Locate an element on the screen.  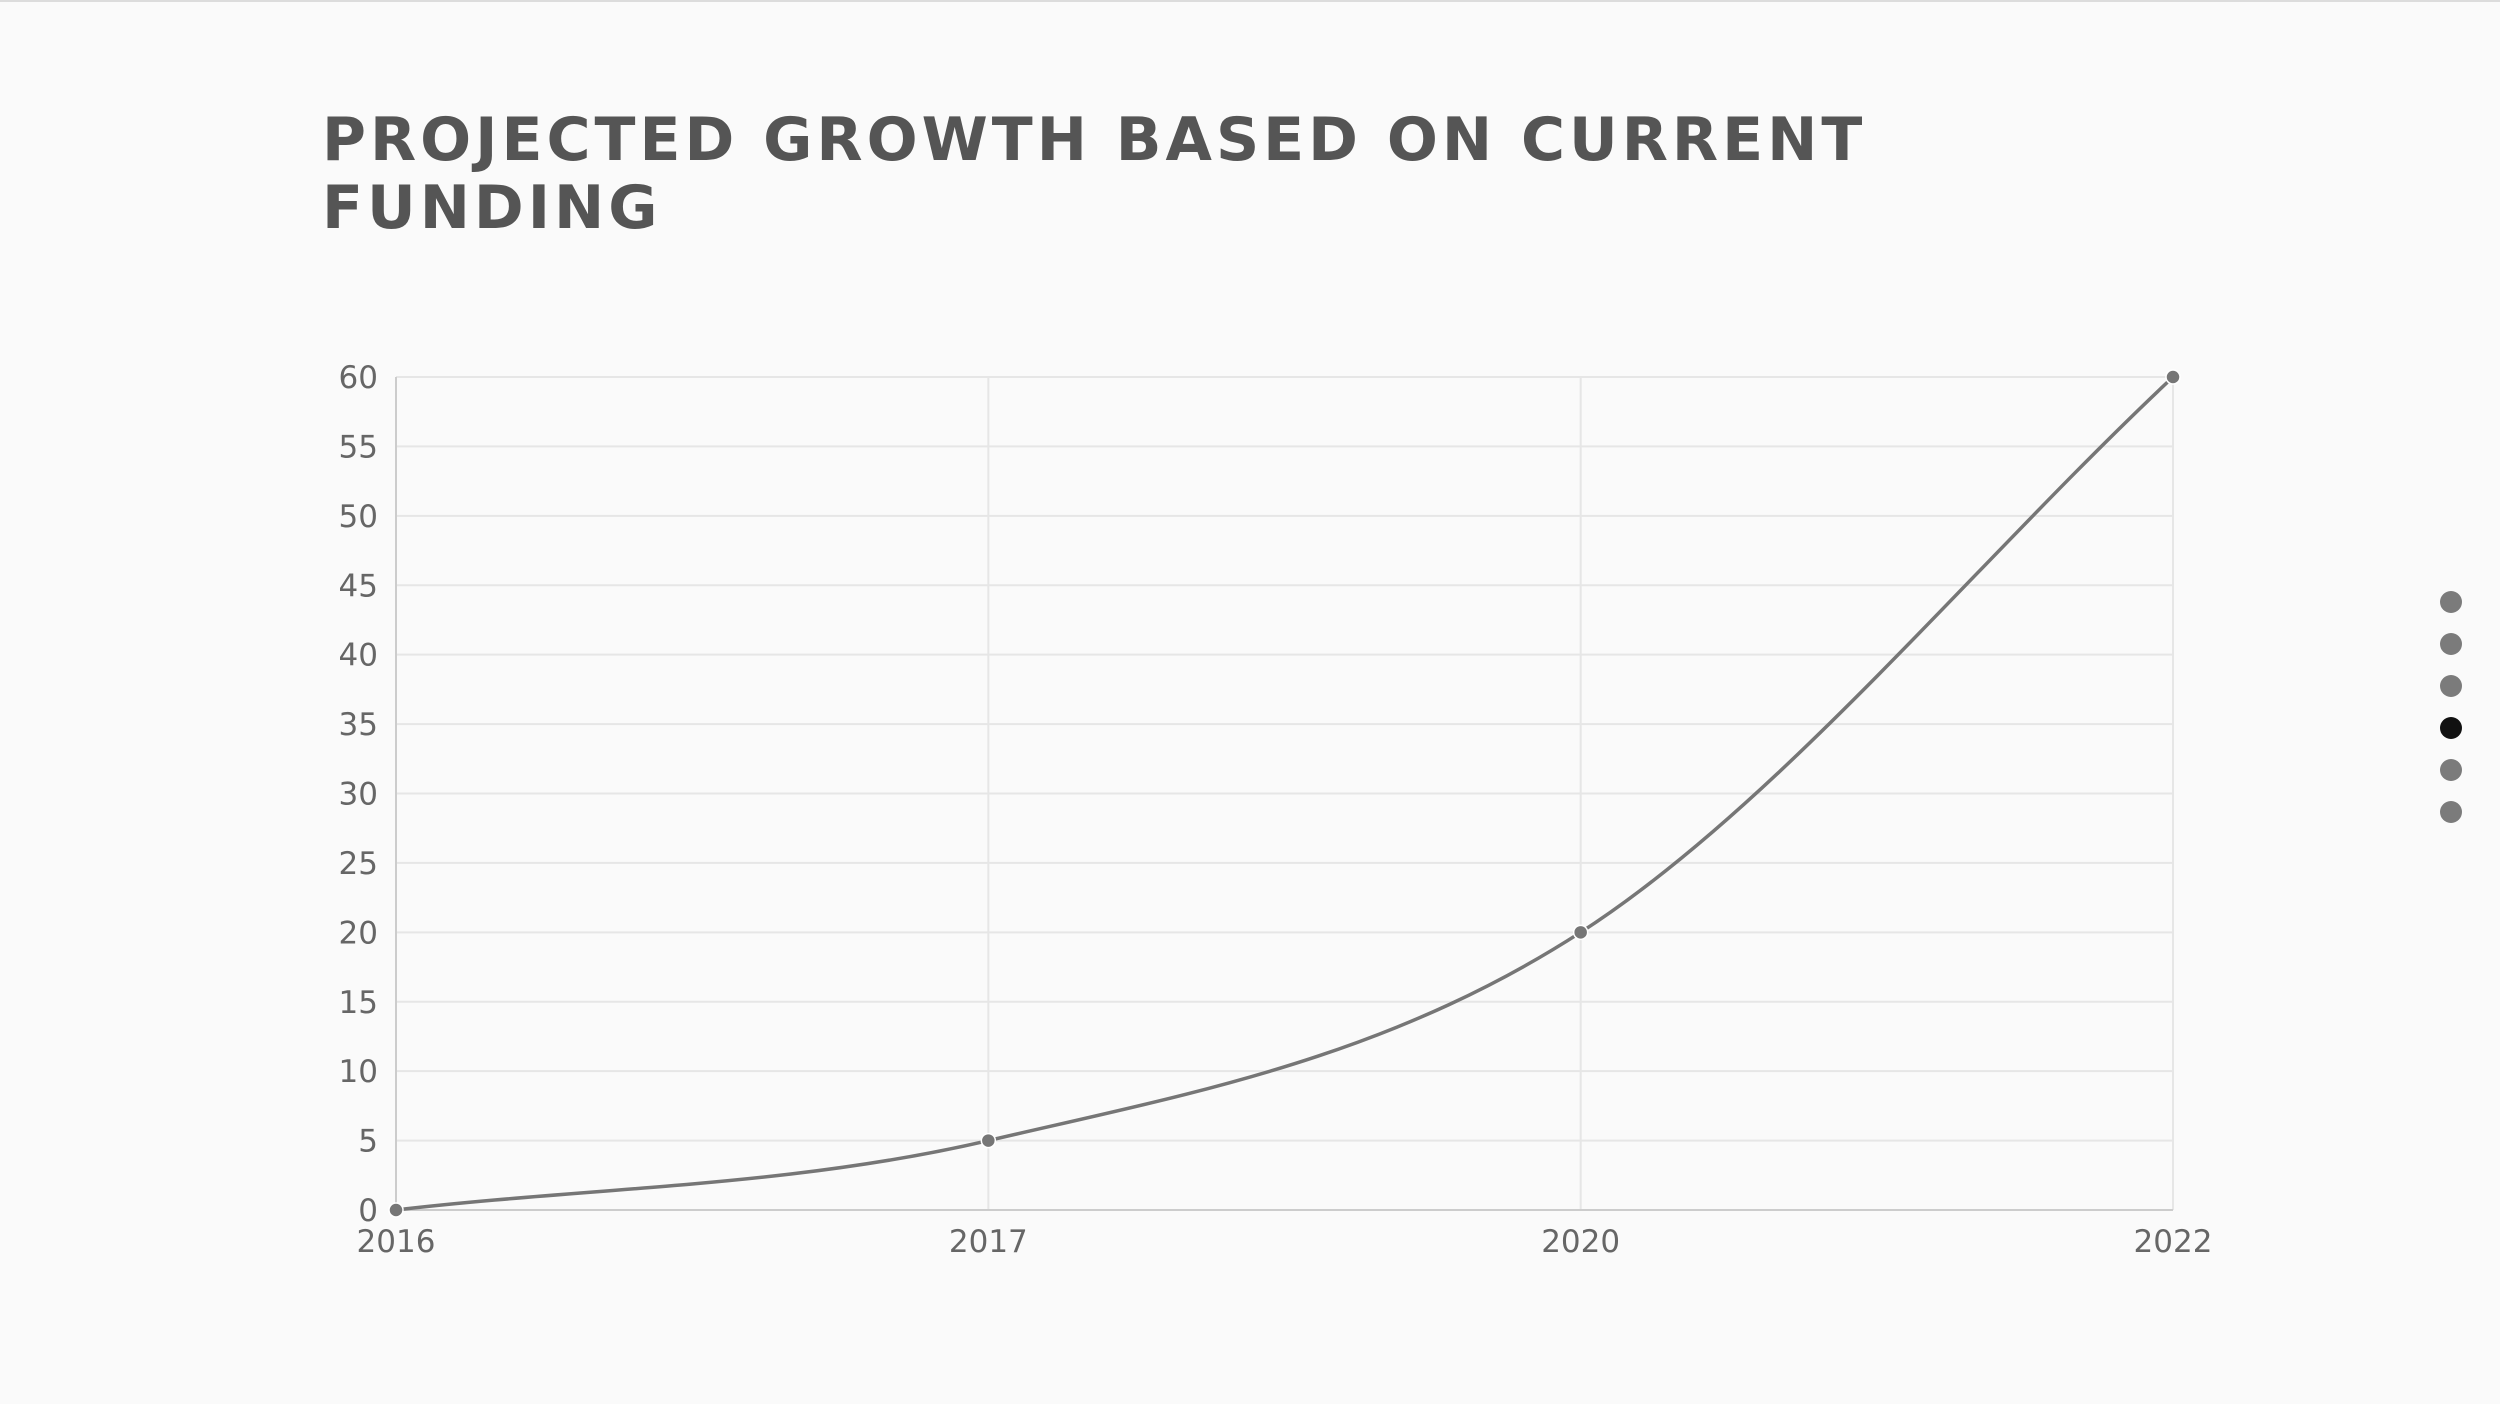
y-tick-label: 50 is located at coordinates (358, 517).